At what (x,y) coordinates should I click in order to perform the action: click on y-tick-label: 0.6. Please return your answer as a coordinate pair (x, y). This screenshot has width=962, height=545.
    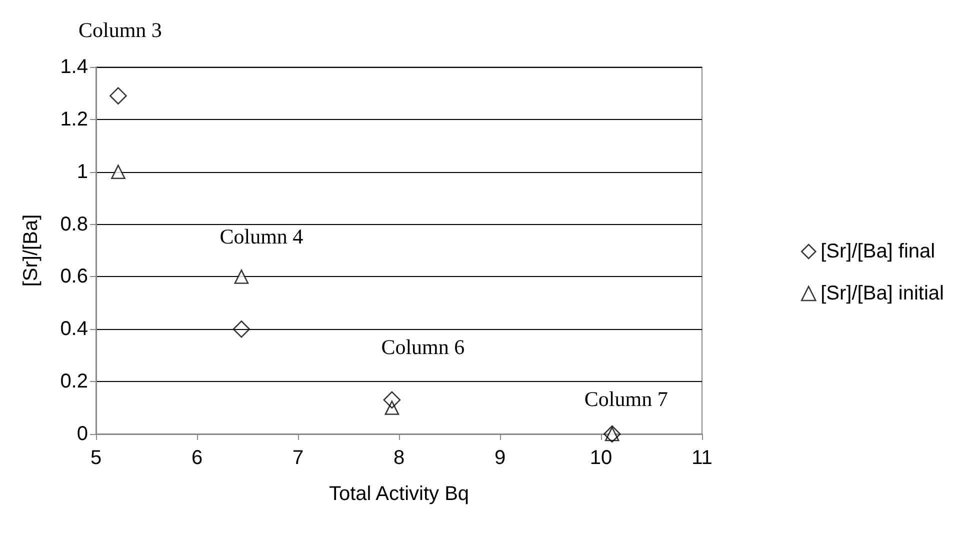
    Looking at the image, I should click on (74, 277).